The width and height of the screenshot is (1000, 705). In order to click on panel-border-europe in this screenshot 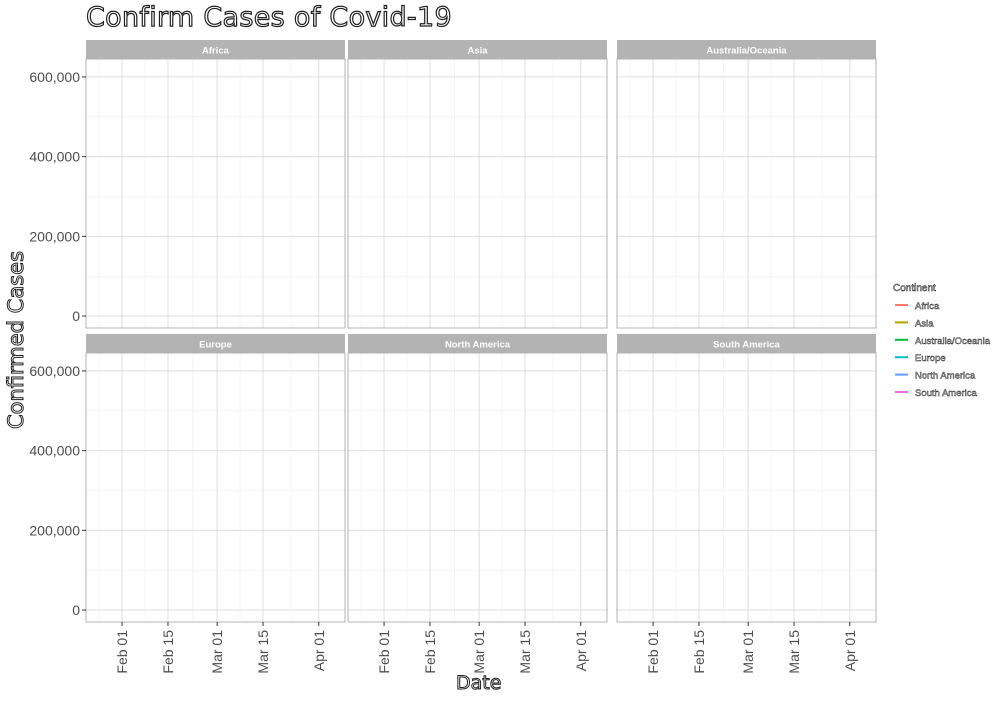, I will do `click(215, 487)`.